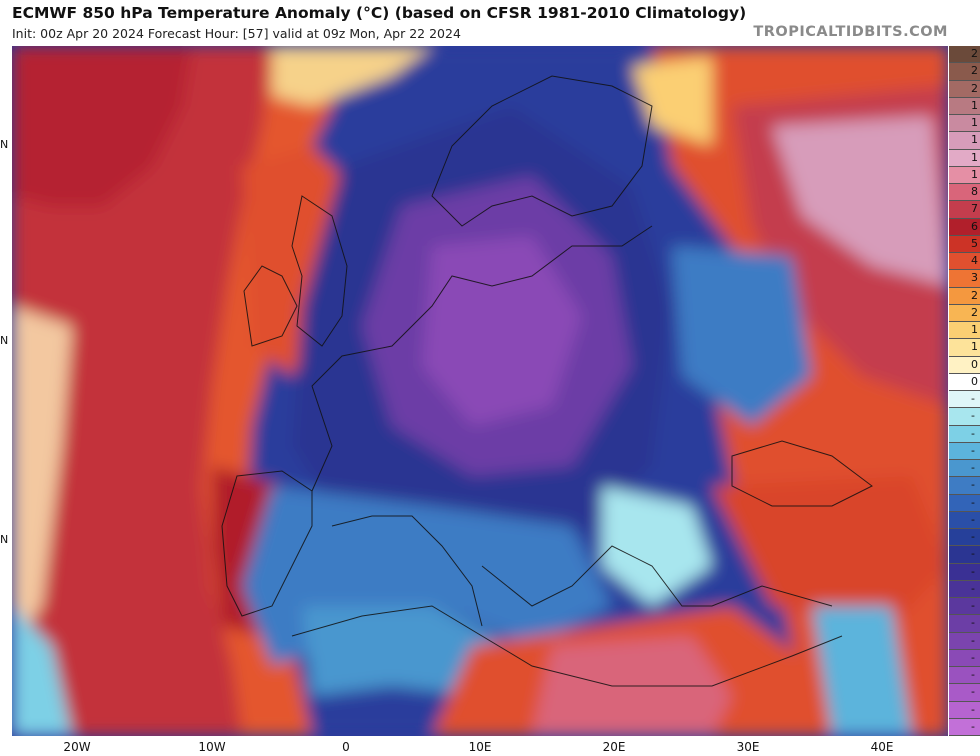 The width and height of the screenshot is (980, 756). Describe the element at coordinates (974, 278) in the screenshot. I see `legend-label: 3` at that location.